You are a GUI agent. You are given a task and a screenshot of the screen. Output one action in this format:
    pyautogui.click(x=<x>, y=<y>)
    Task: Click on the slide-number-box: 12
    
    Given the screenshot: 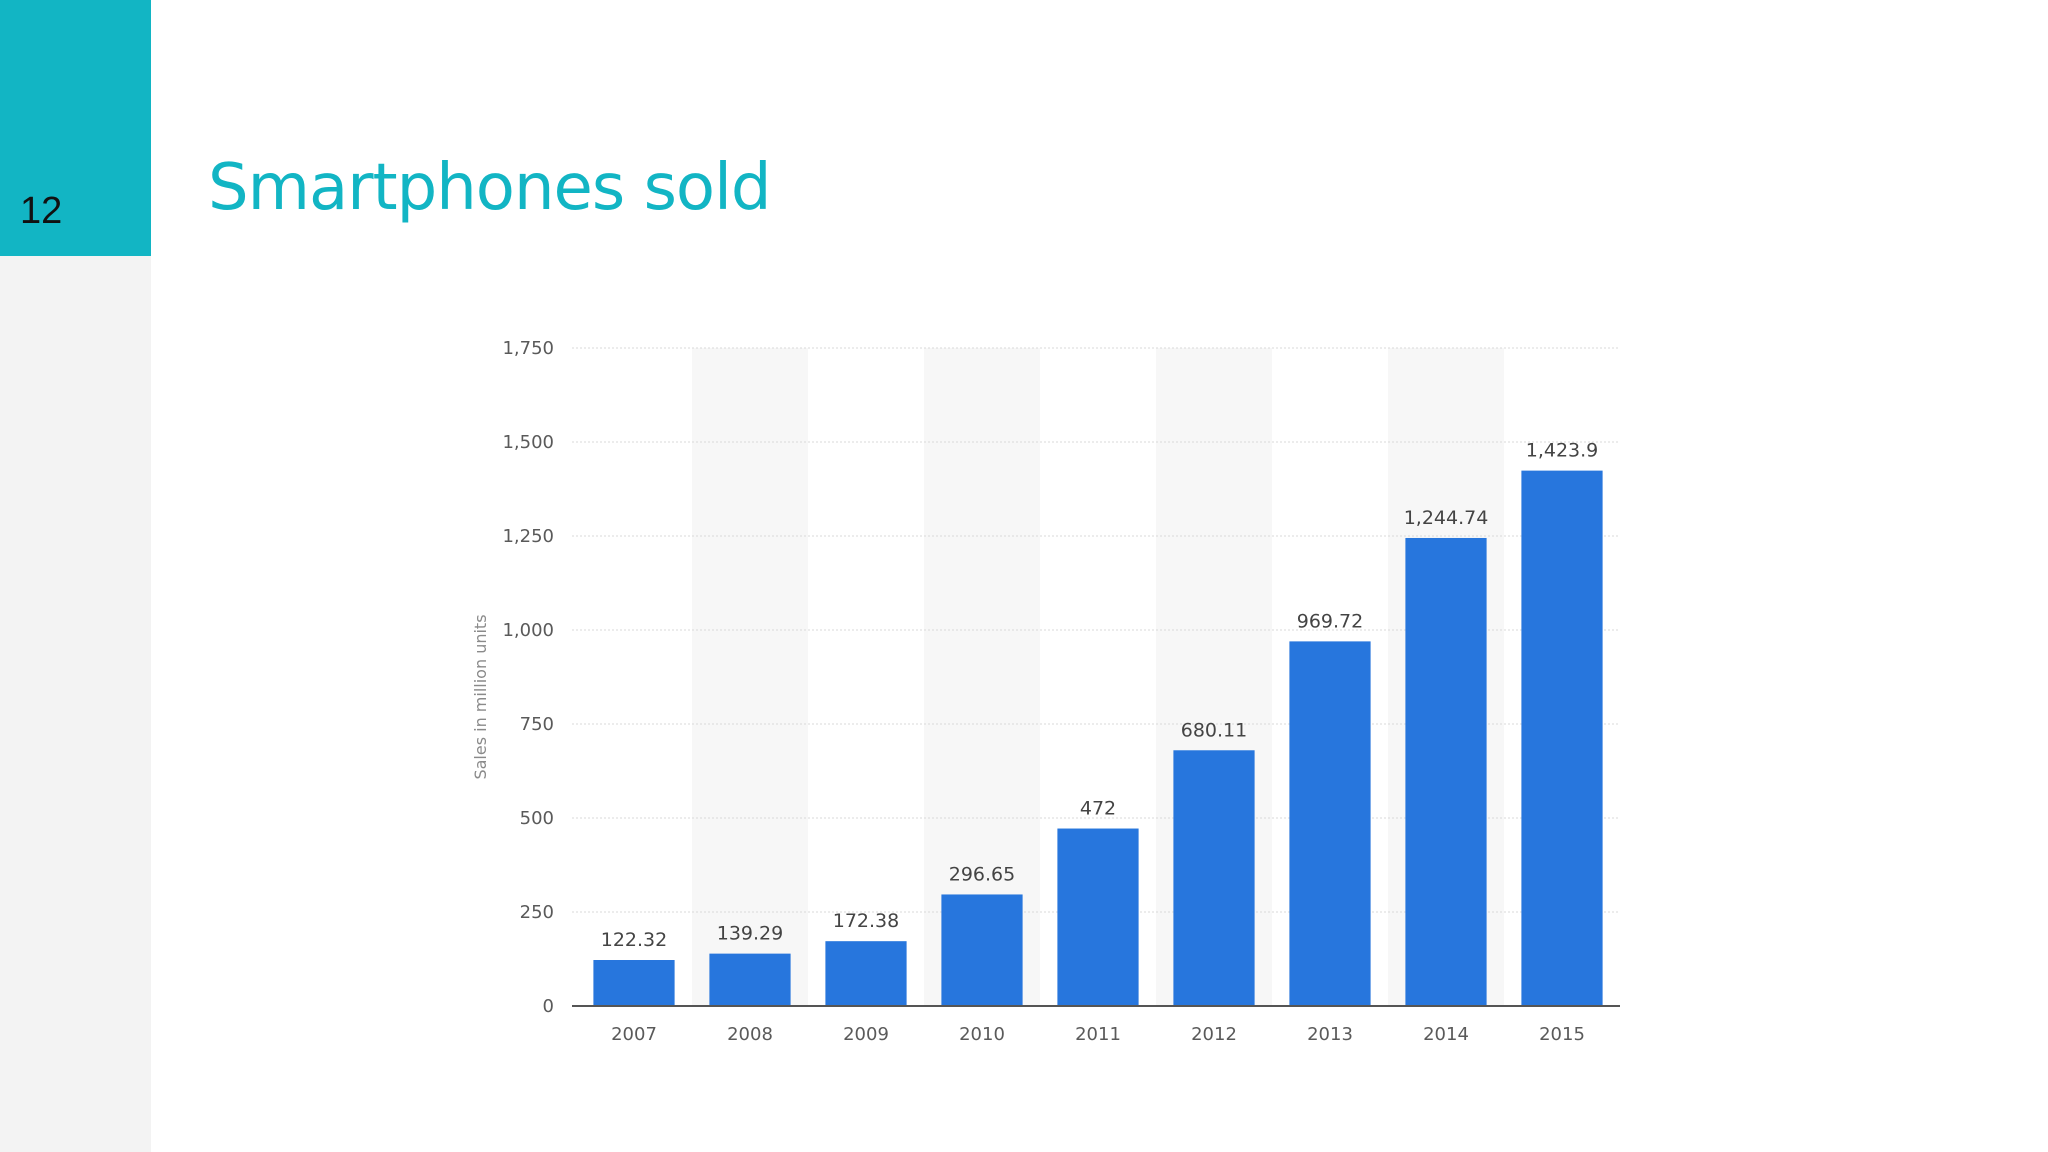 What is the action you would take?
    pyautogui.click(x=75, y=128)
    